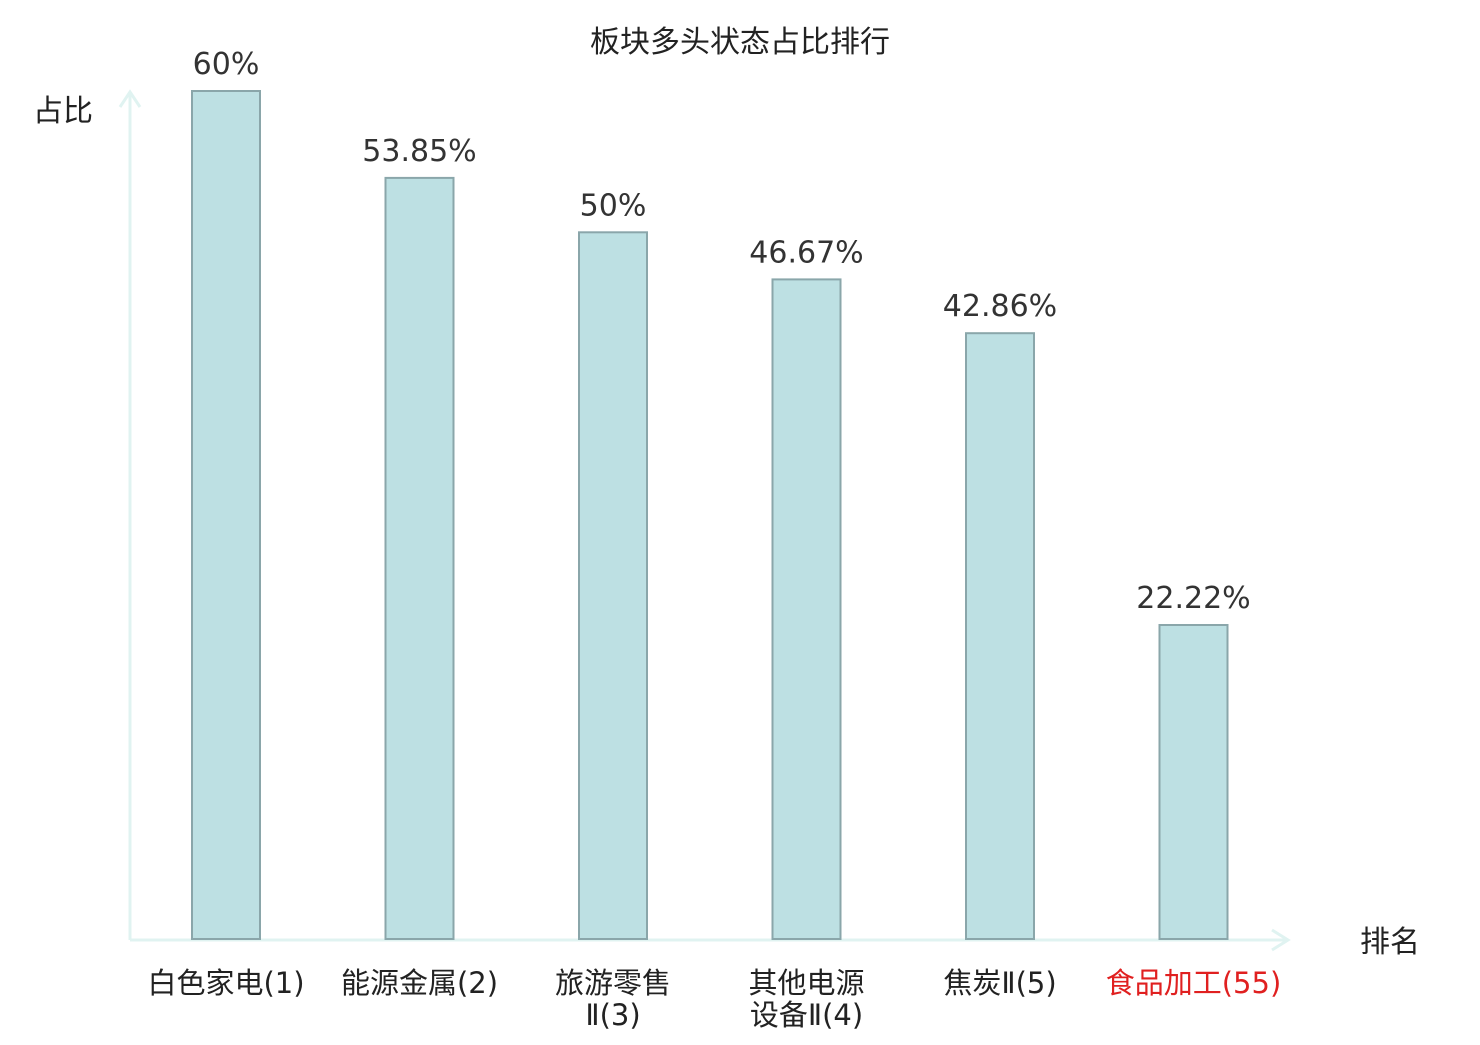 The width and height of the screenshot is (1480, 1045). I want to click on y-axis-label: 占比, so click(63, 111).